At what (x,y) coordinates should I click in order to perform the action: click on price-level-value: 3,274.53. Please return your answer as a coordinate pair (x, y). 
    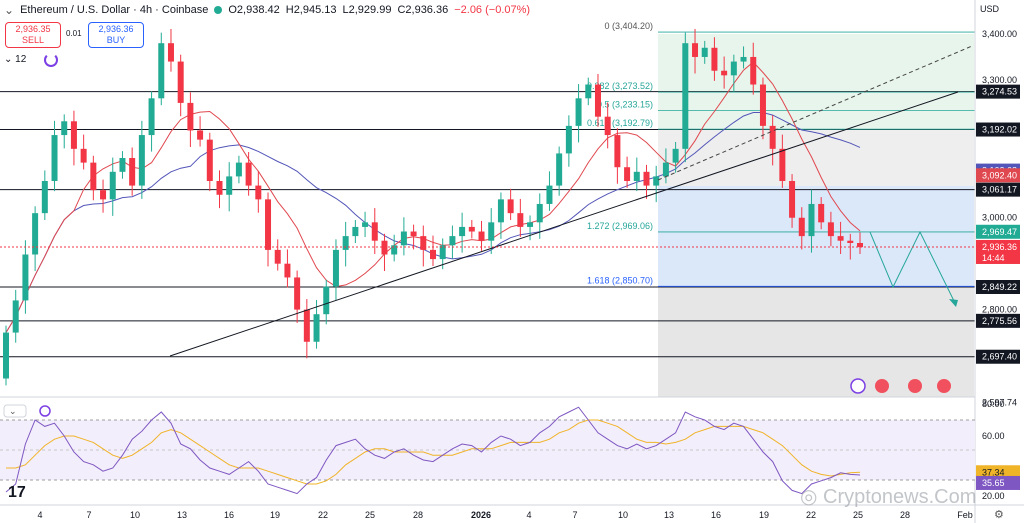
    Looking at the image, I should click on (999, 92).